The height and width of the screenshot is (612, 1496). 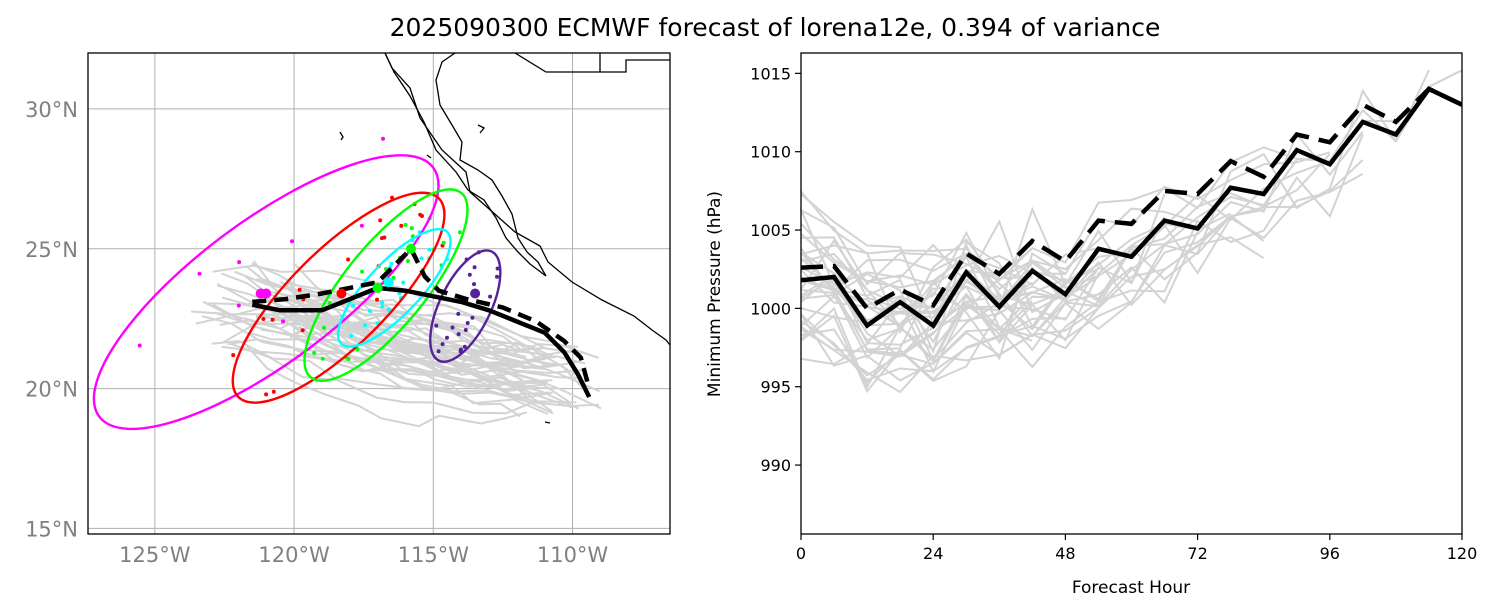 What do you see at coordinates (434, 555) in the screenshot?
I see `lon-tick-label: 115°W` at bounding box center [434, 555].